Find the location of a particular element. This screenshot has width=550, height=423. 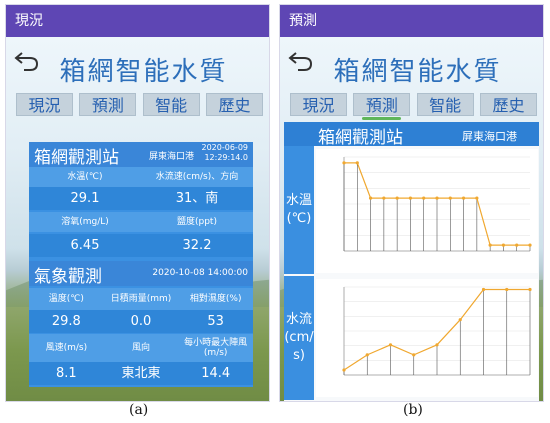

current-forecast-chart is located at coordinates (427, 338).